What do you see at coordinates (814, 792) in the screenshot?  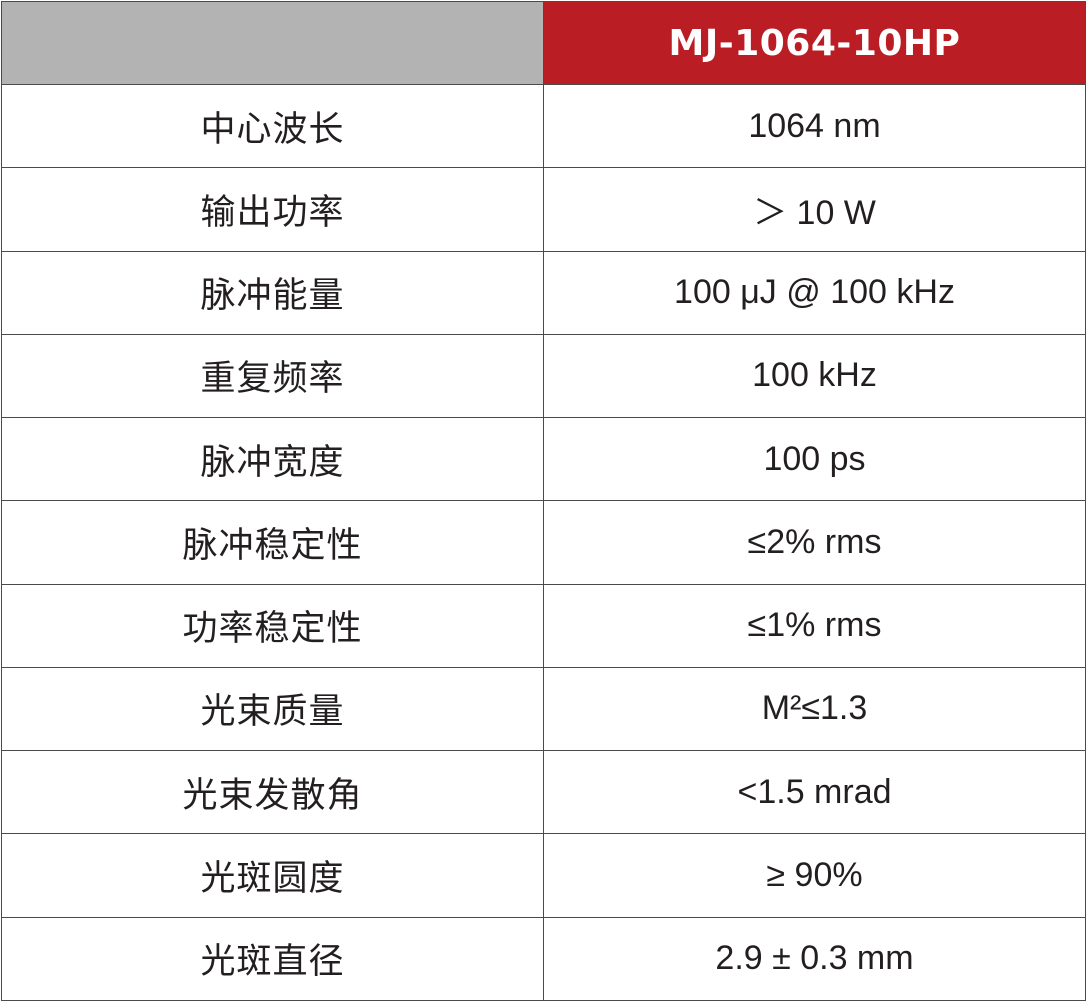 I see `param-value-cell: <1.5 mrad` at bounding box center [814, 792].